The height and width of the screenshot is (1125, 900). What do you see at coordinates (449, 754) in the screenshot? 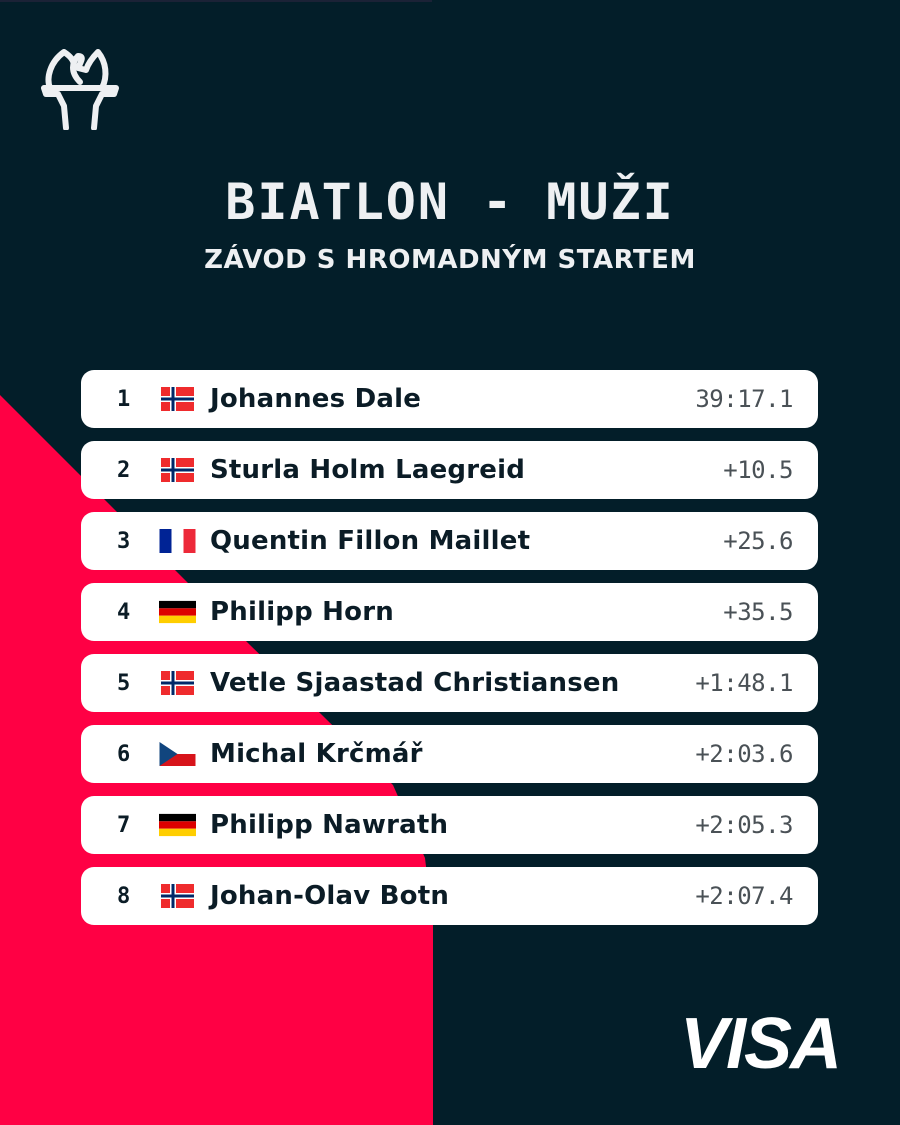
I see `result-row: 6 Michal Krčmář +2:03.6` at bounding box center [449, 754].